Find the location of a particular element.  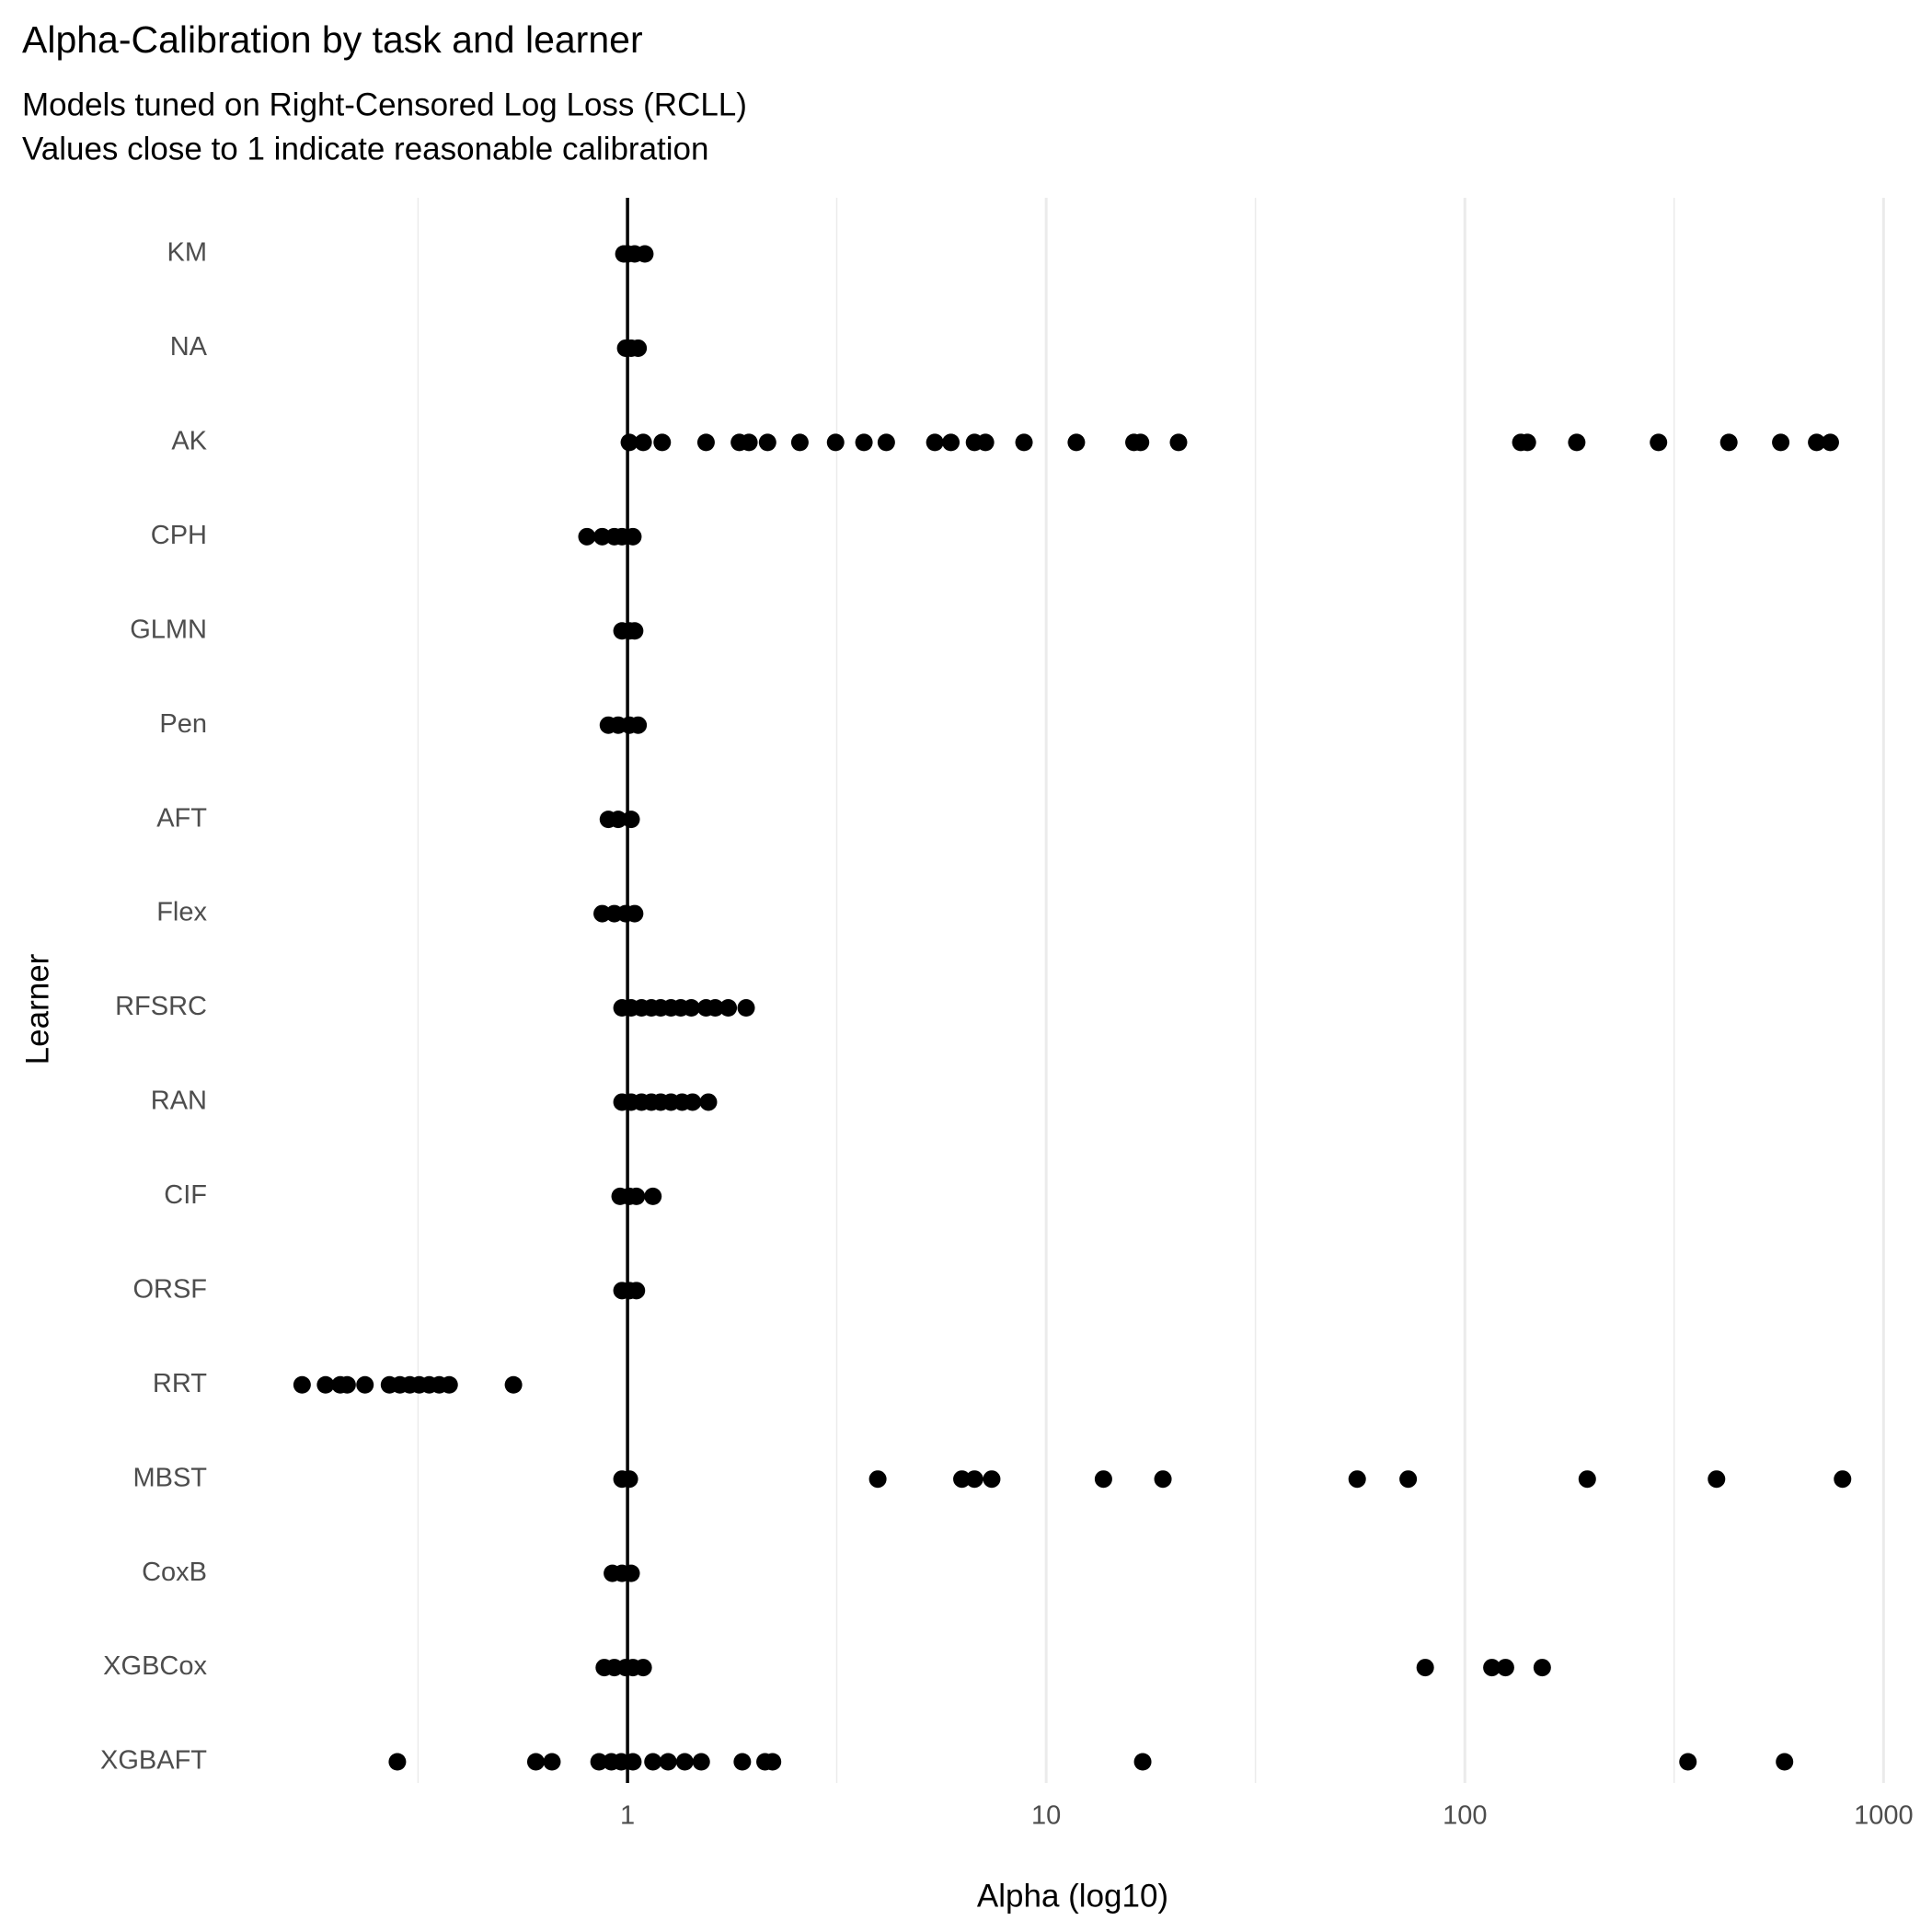

x-axis-title: Alpha (log10) is located at coordinates (1072, 1896).